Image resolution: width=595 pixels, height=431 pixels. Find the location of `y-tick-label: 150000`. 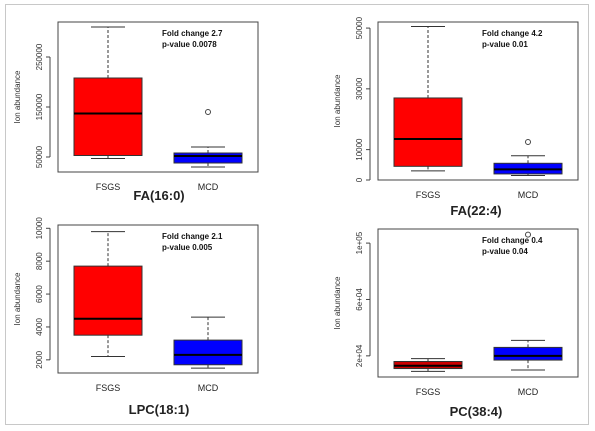

y-tick-label: 150000 is located at coordinates (39, 106).